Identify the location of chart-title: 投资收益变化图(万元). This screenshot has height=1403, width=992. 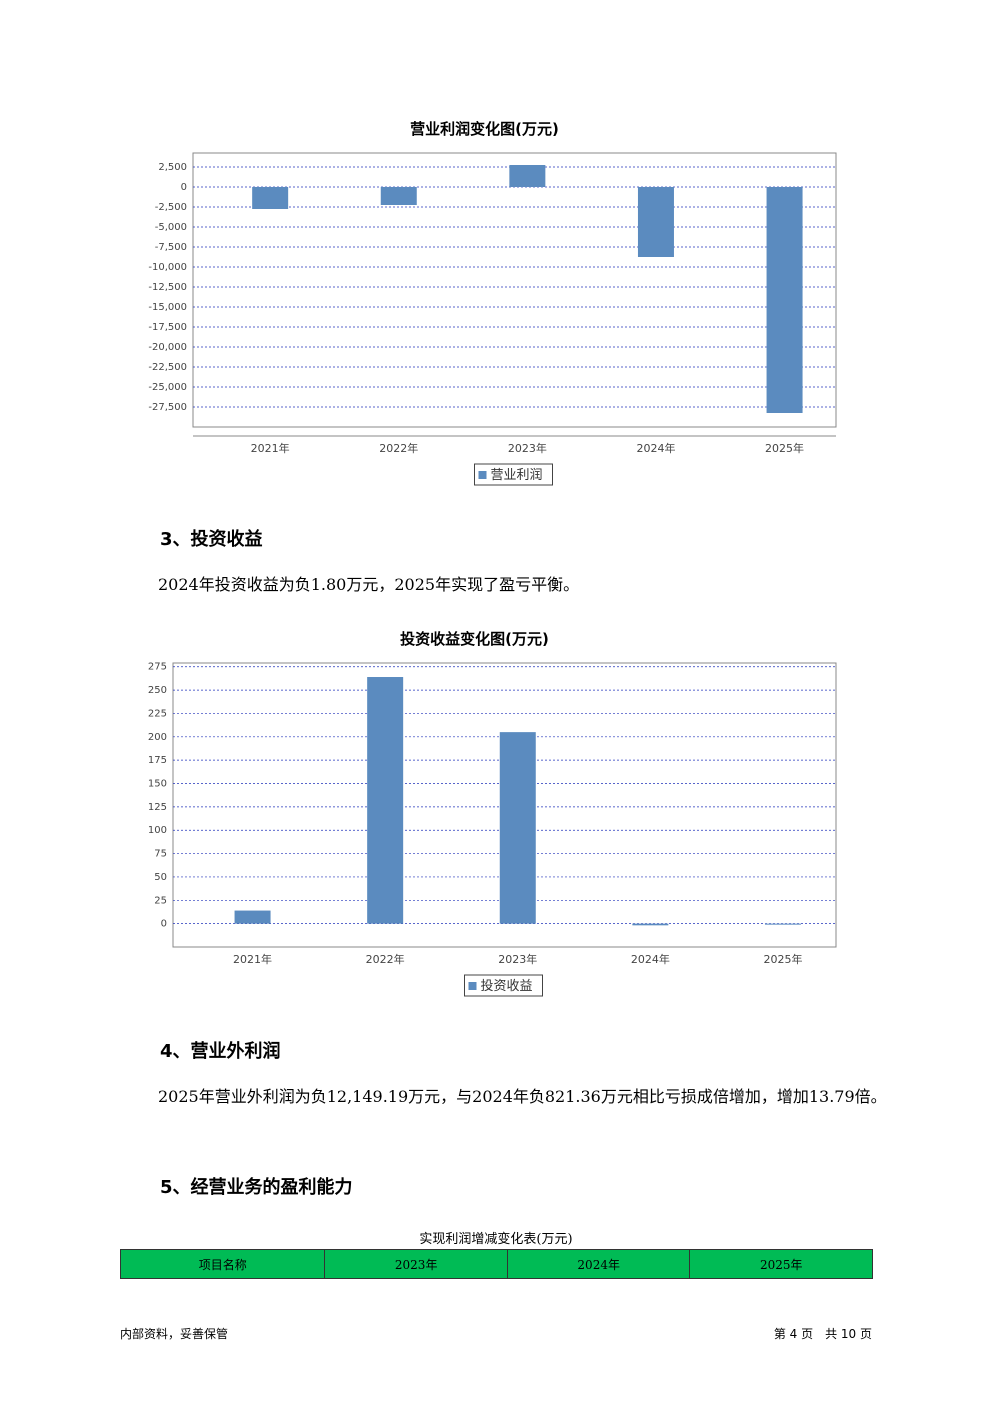
(474, 639).